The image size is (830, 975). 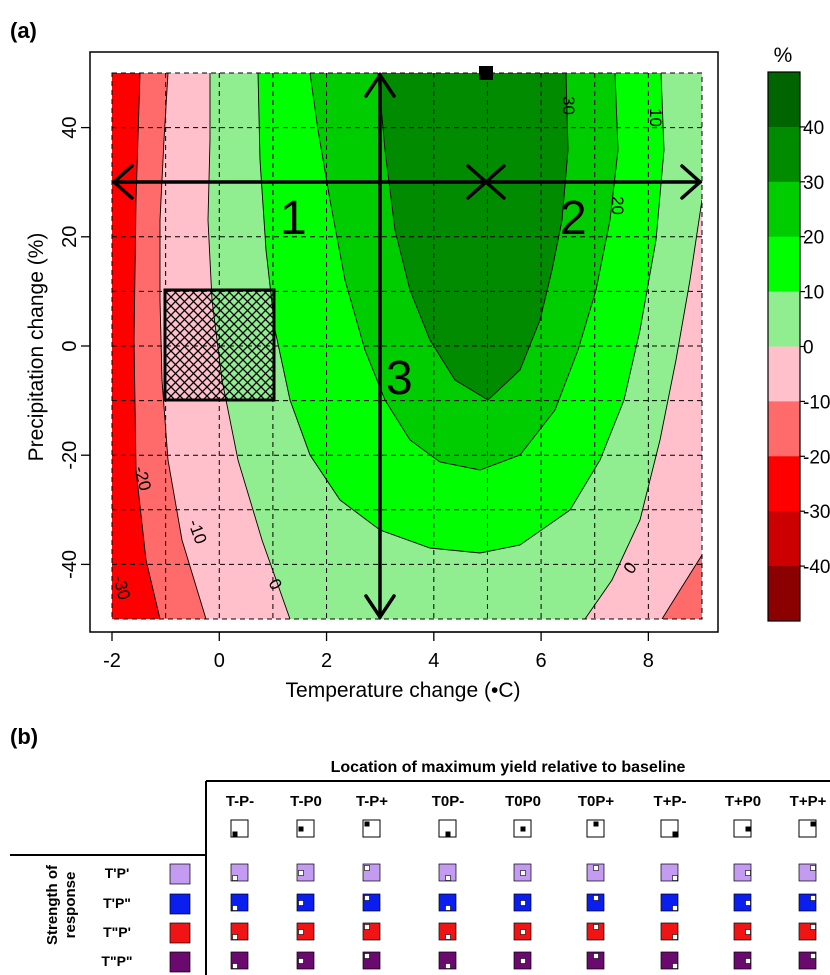 I want to click on panel-b-label: (b), so click(x=24, y=736).